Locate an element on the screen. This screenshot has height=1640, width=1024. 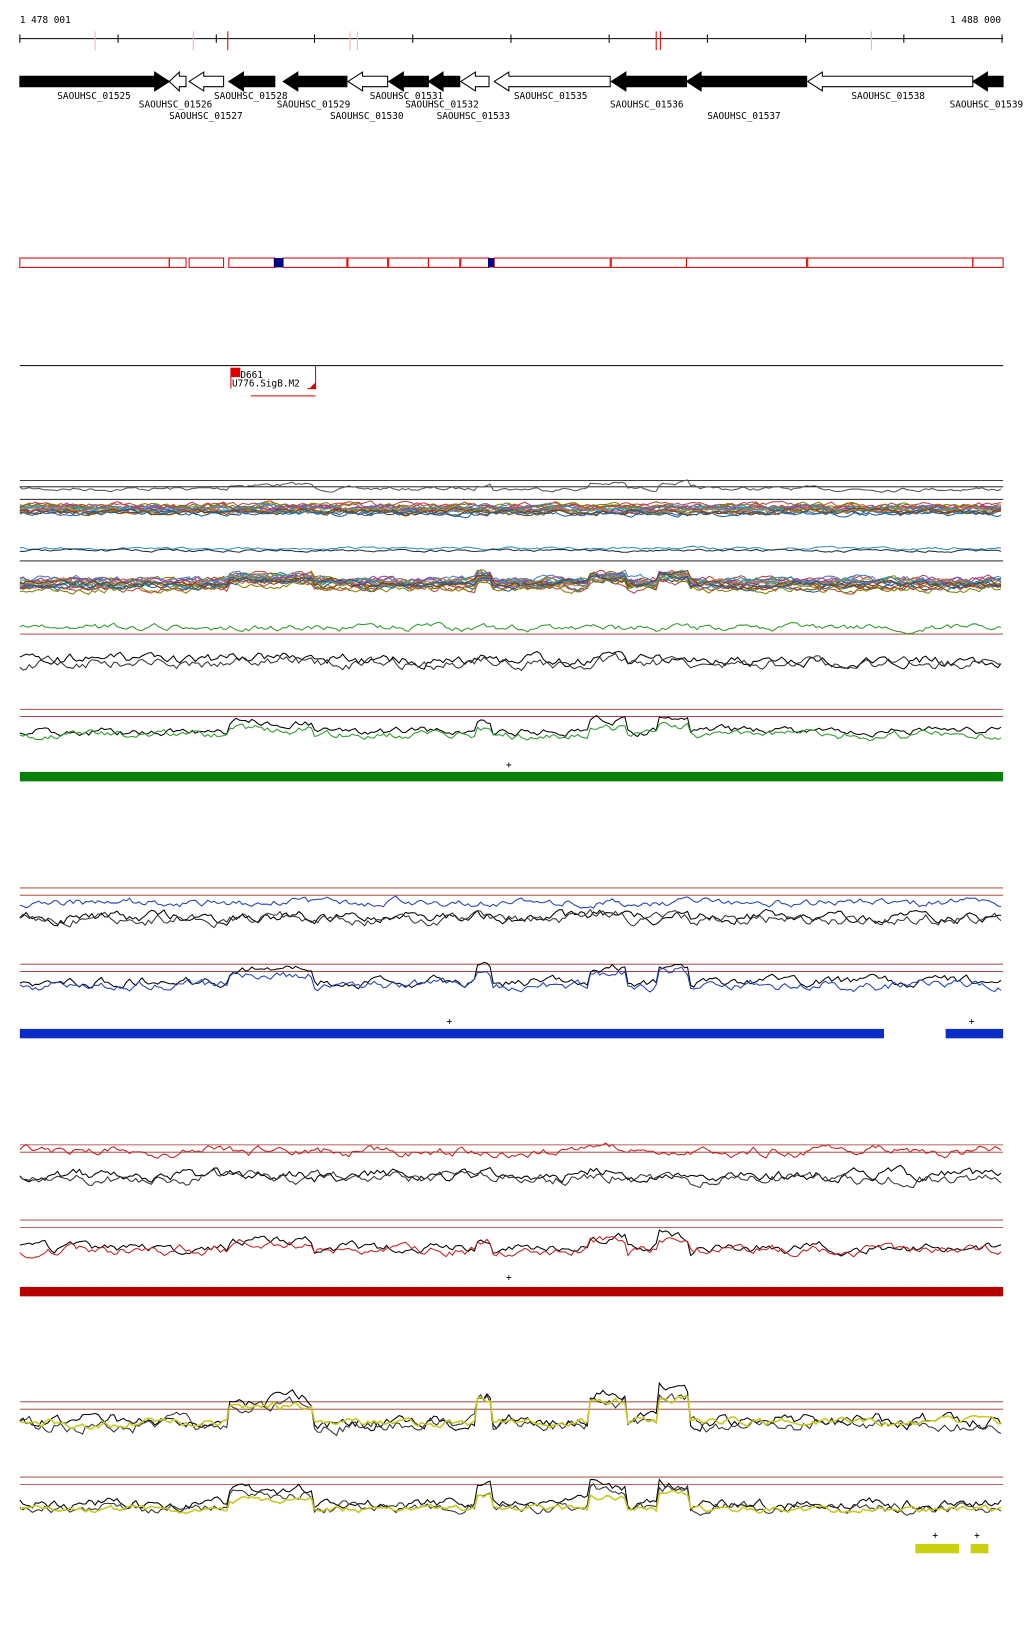
gene-label: SAOUHSC_01533 is located at coordinates (474, 116).